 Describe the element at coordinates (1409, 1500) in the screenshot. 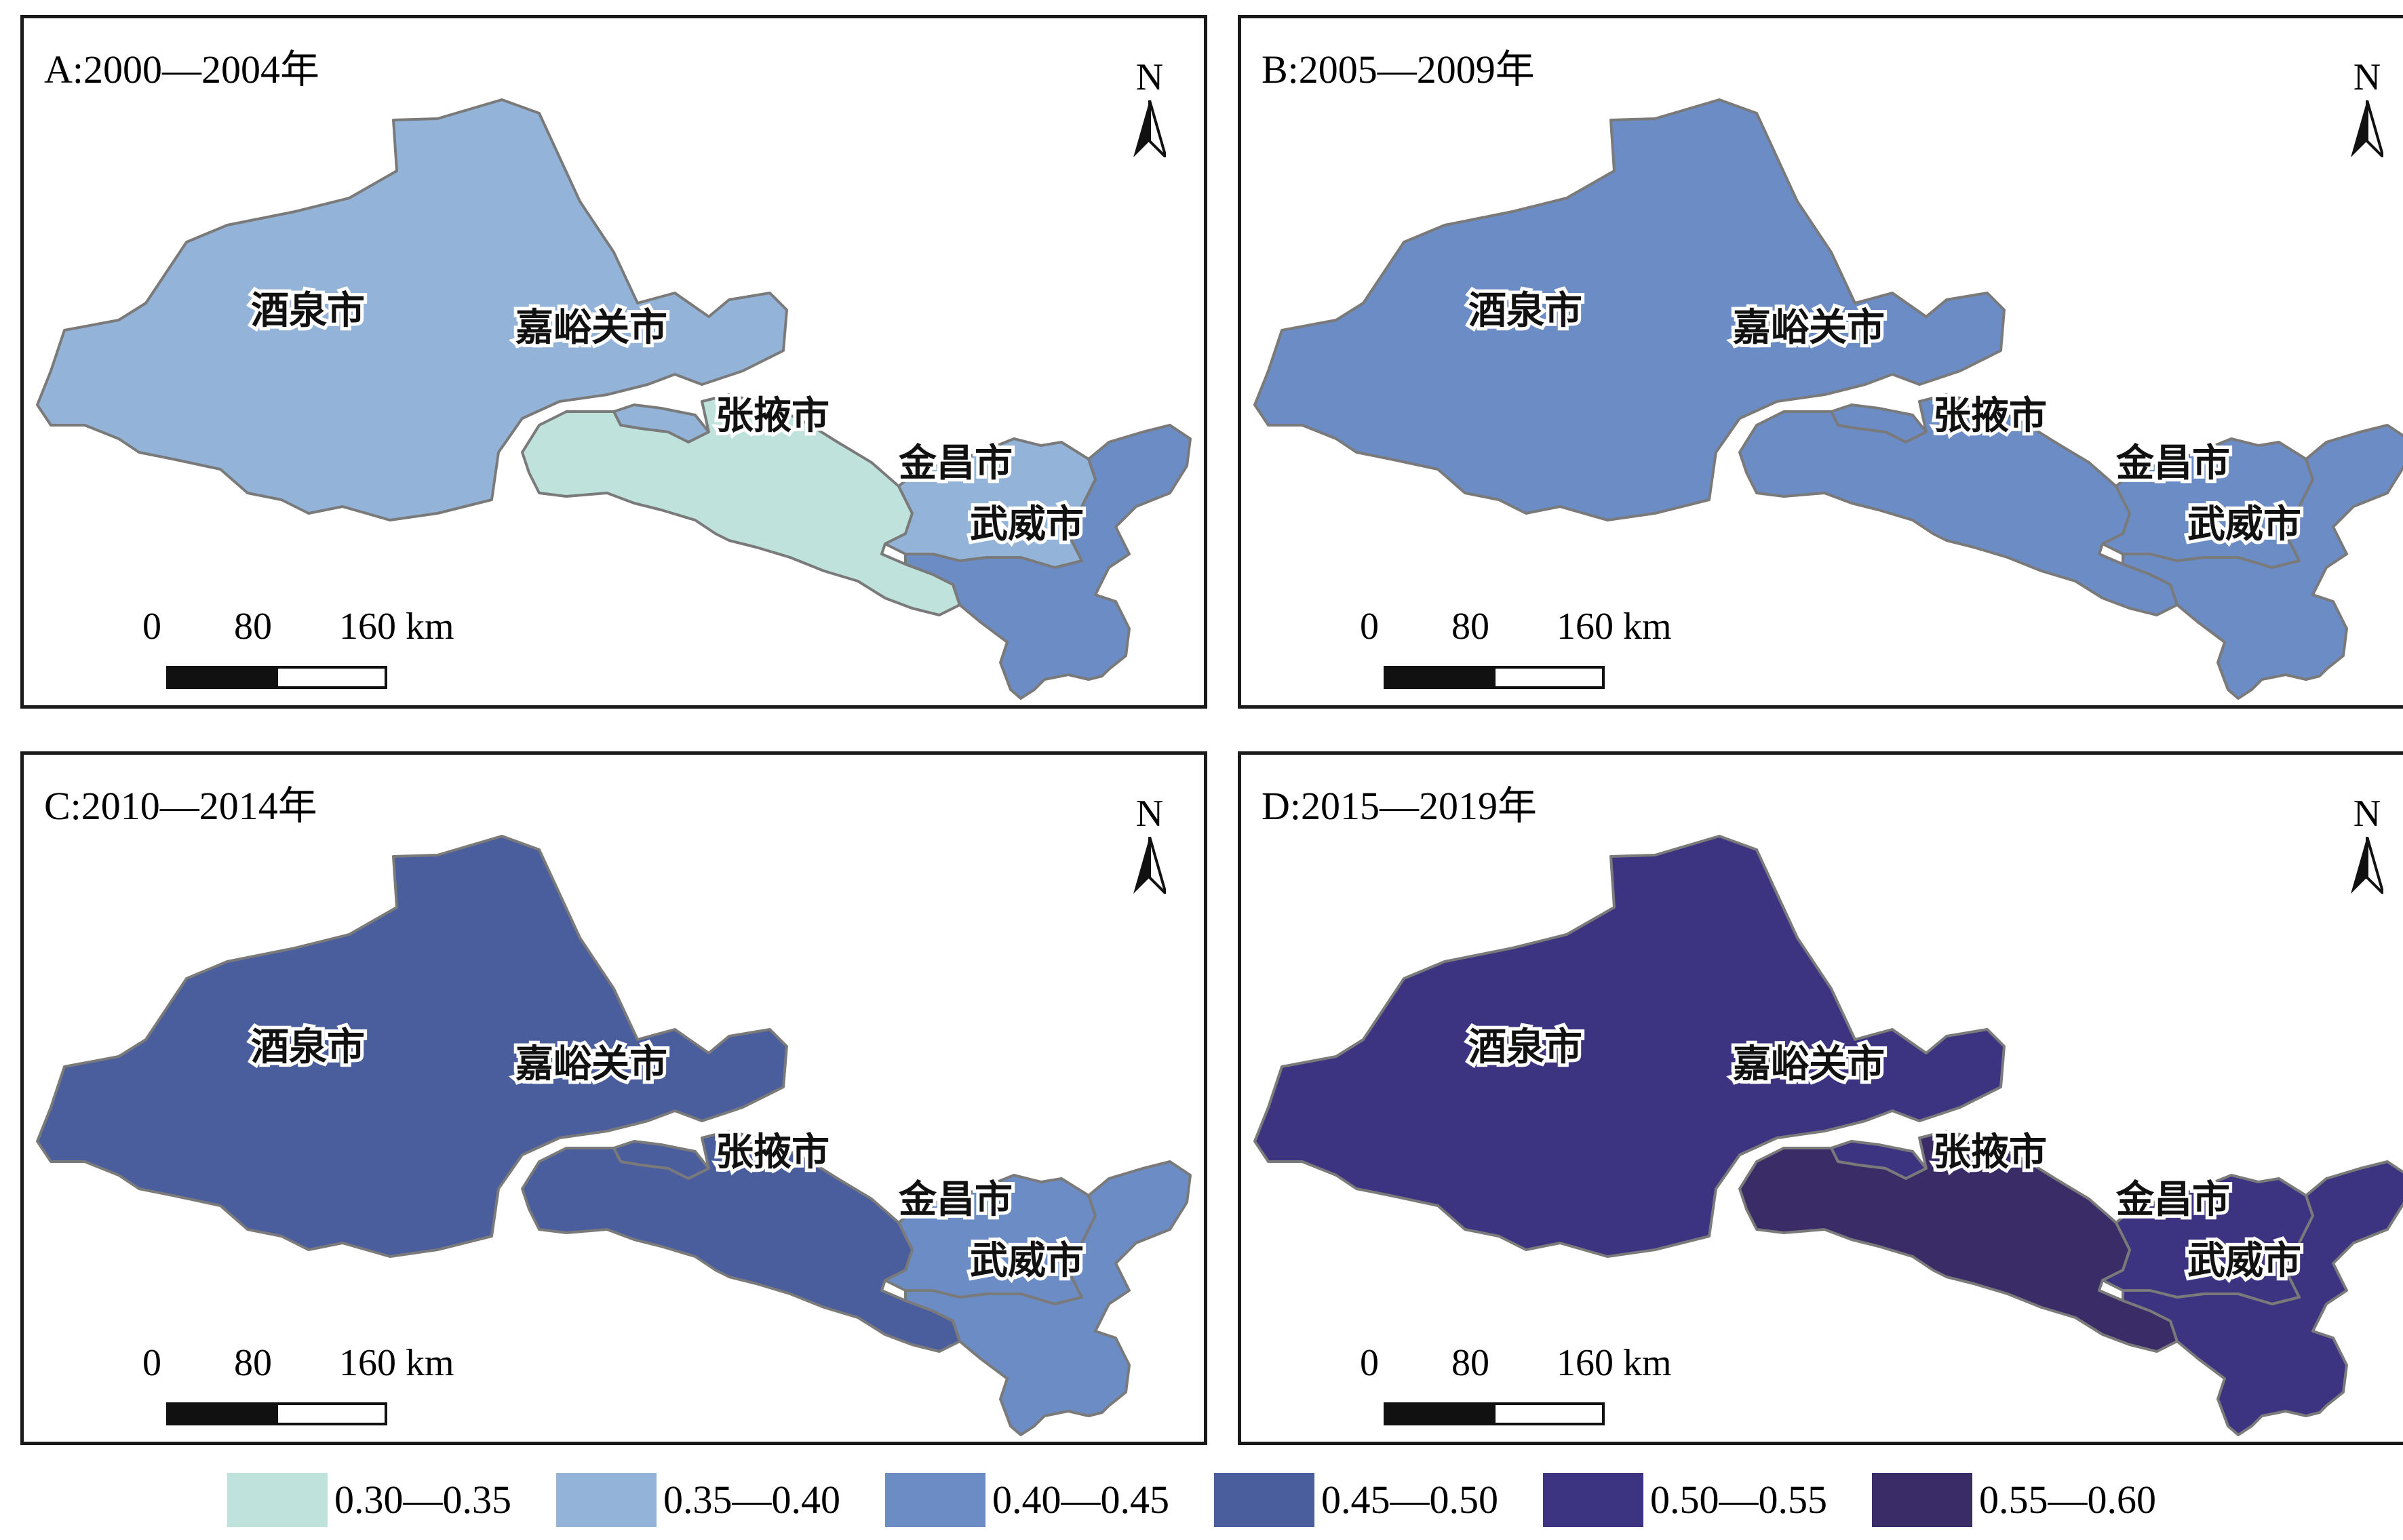

I see `legend-label: 0.45—0.50` at that location.